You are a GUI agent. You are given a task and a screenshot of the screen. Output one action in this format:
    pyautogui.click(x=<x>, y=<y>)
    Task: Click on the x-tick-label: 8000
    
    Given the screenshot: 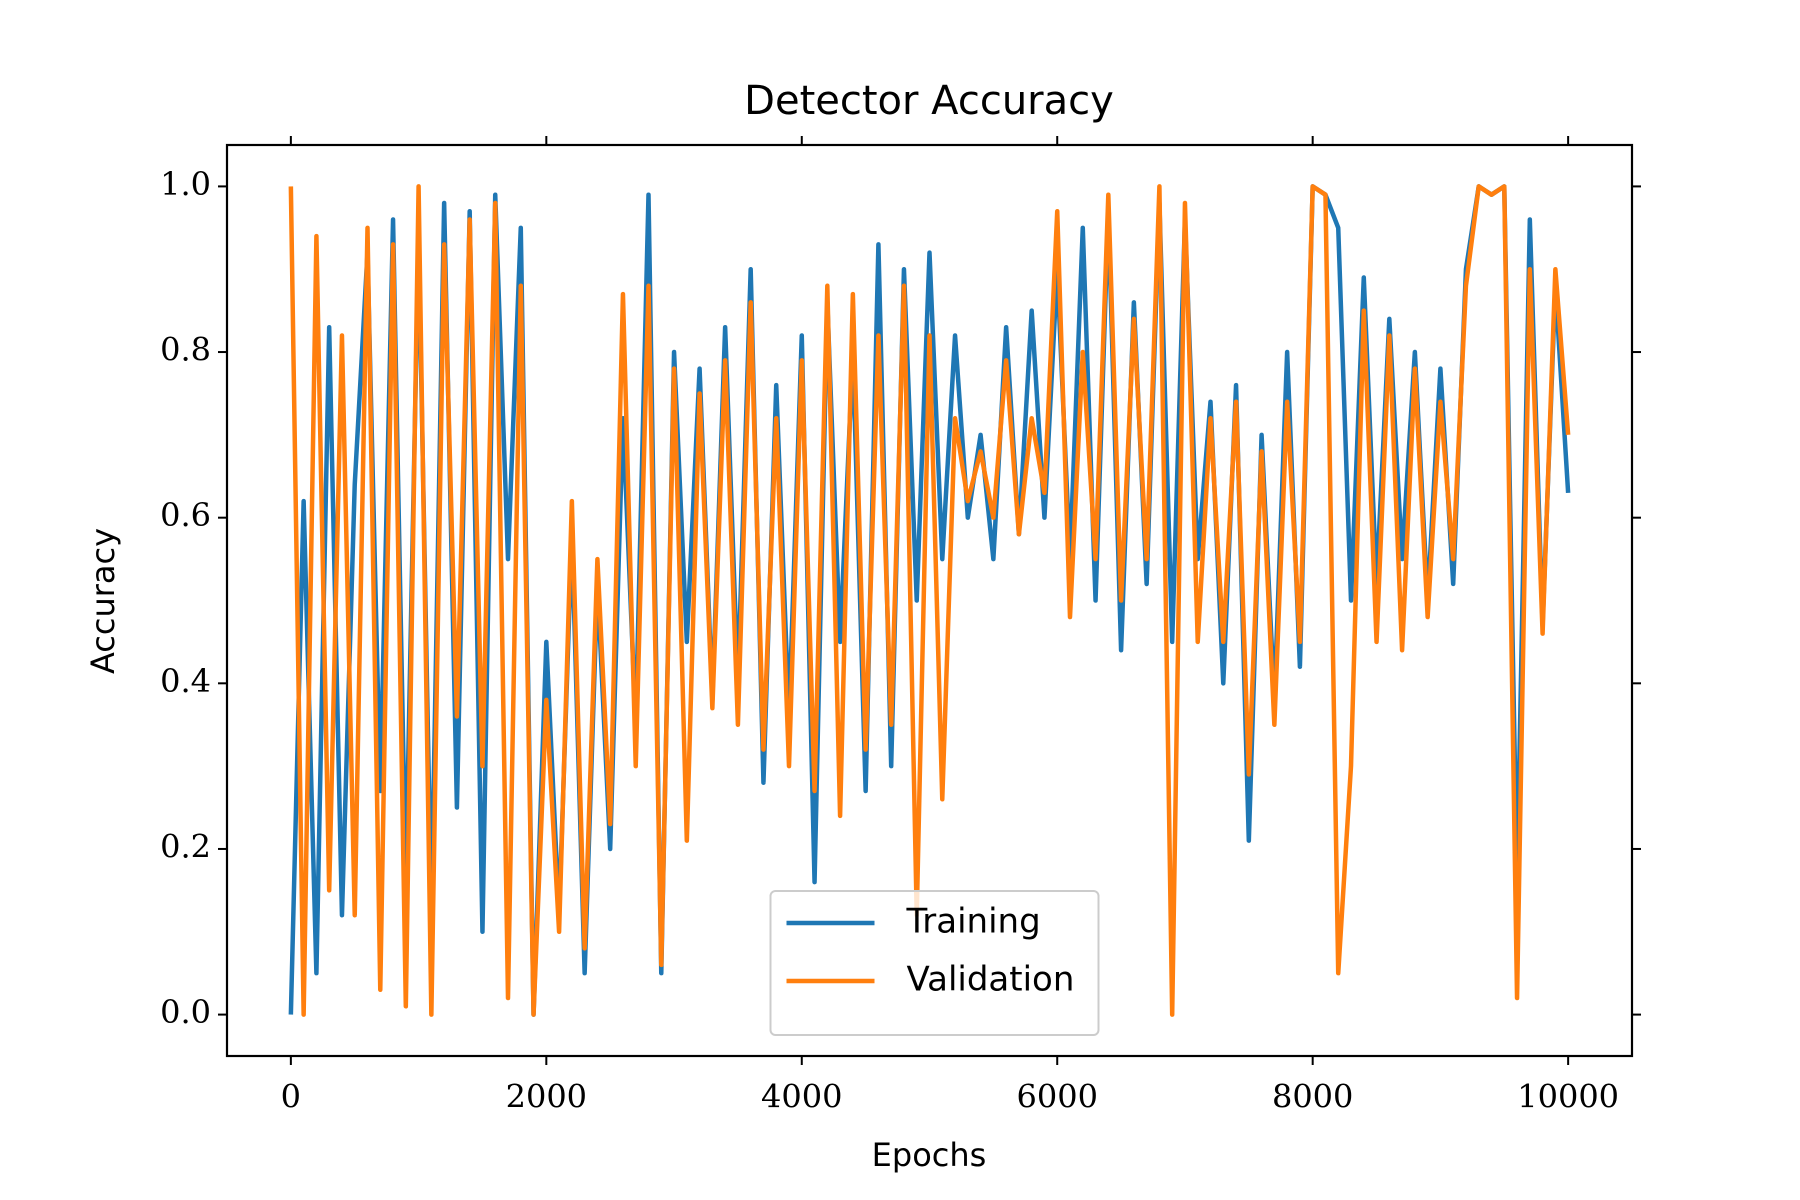 What is the action you would take?
    pyautogui.click(x=1312, y=1097)
    